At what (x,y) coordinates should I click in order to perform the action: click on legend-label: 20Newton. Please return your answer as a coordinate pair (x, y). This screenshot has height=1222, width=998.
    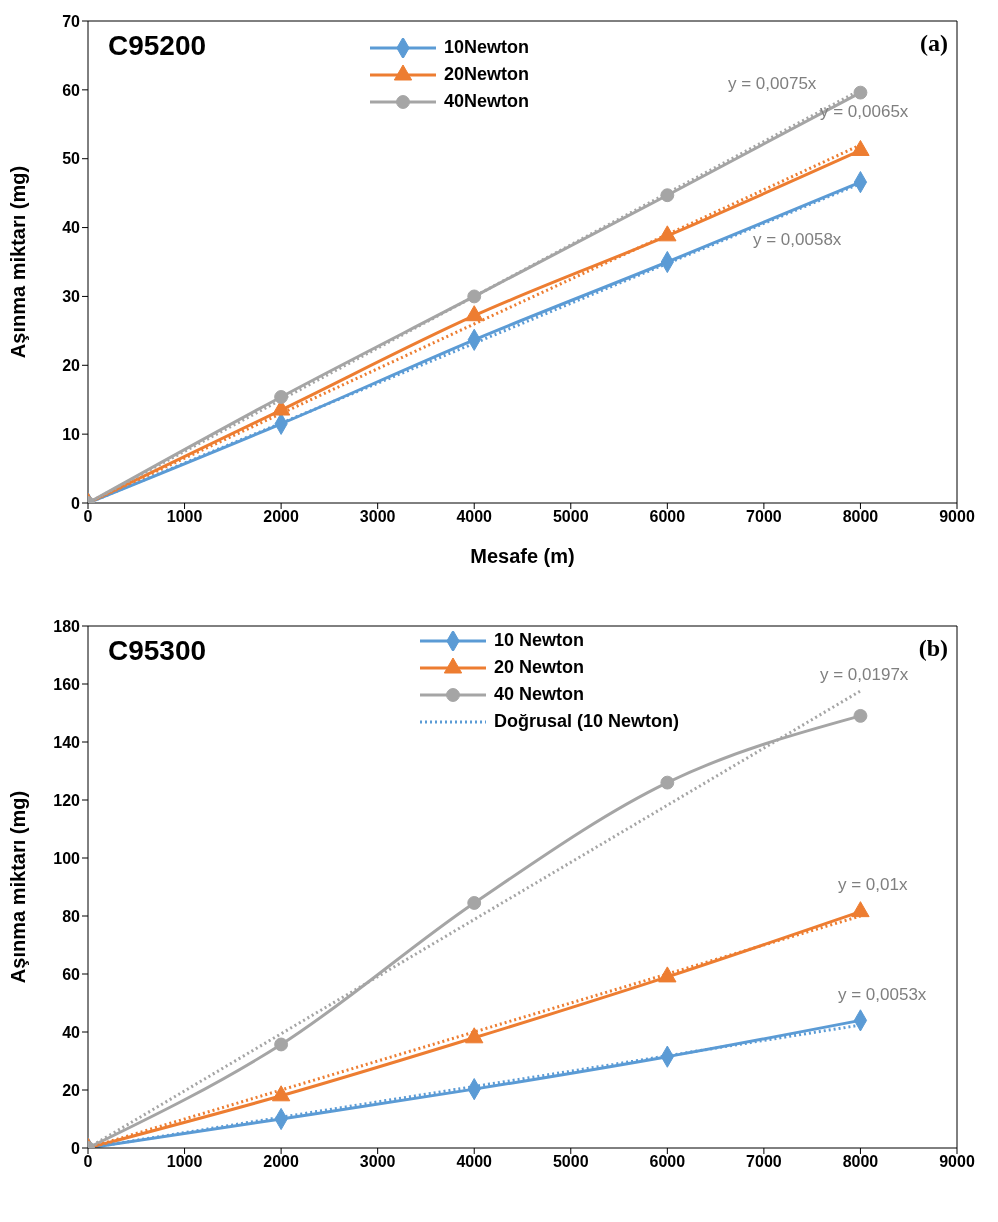
    Looking at the image, I should click on (487, 74).